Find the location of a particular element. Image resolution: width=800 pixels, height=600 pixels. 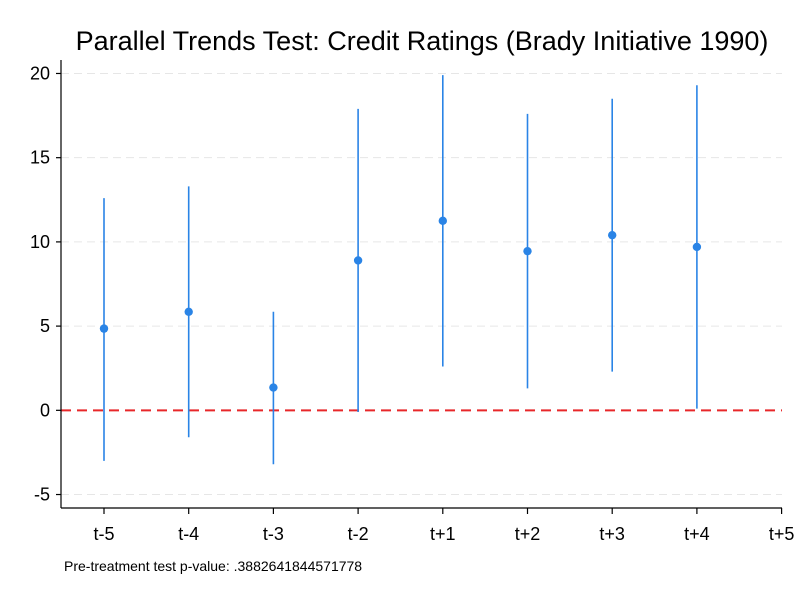

x-tick-label: t-5 is located at coordinates (103, 534).